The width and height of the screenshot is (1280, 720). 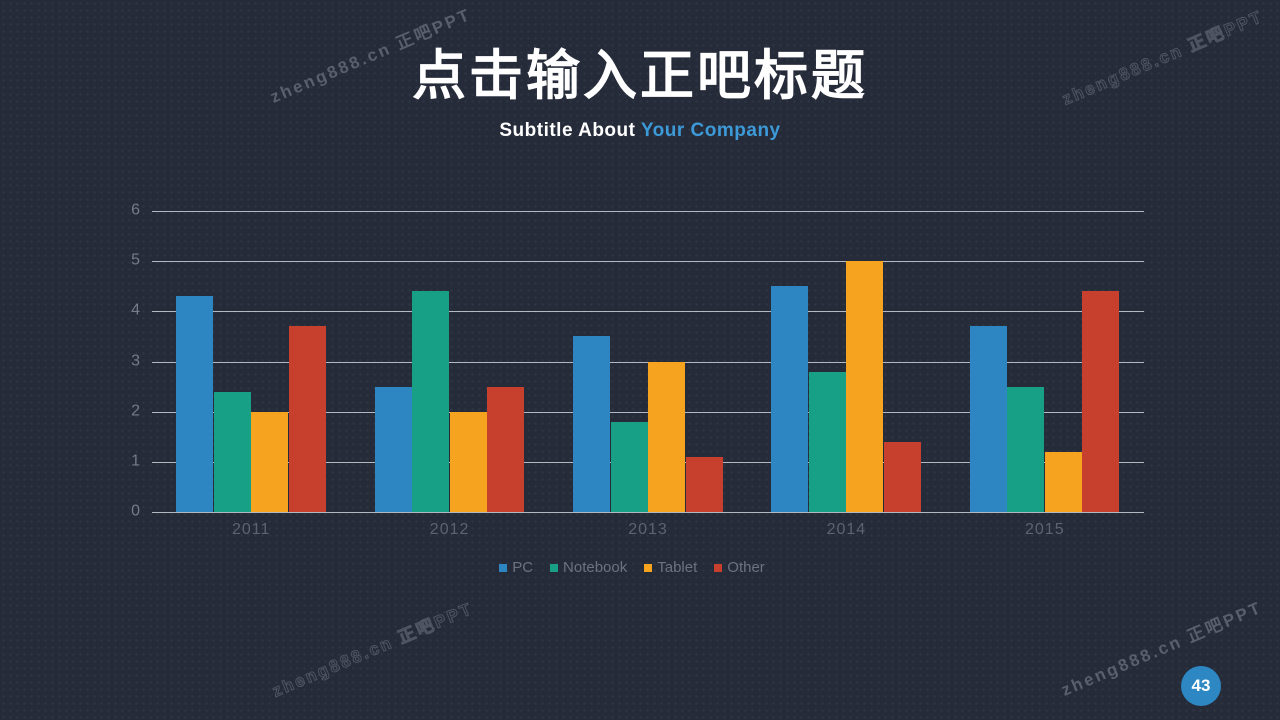 I want to click on slide-subtitle: Subtitle About Your Company, so click(x=640, y=131).